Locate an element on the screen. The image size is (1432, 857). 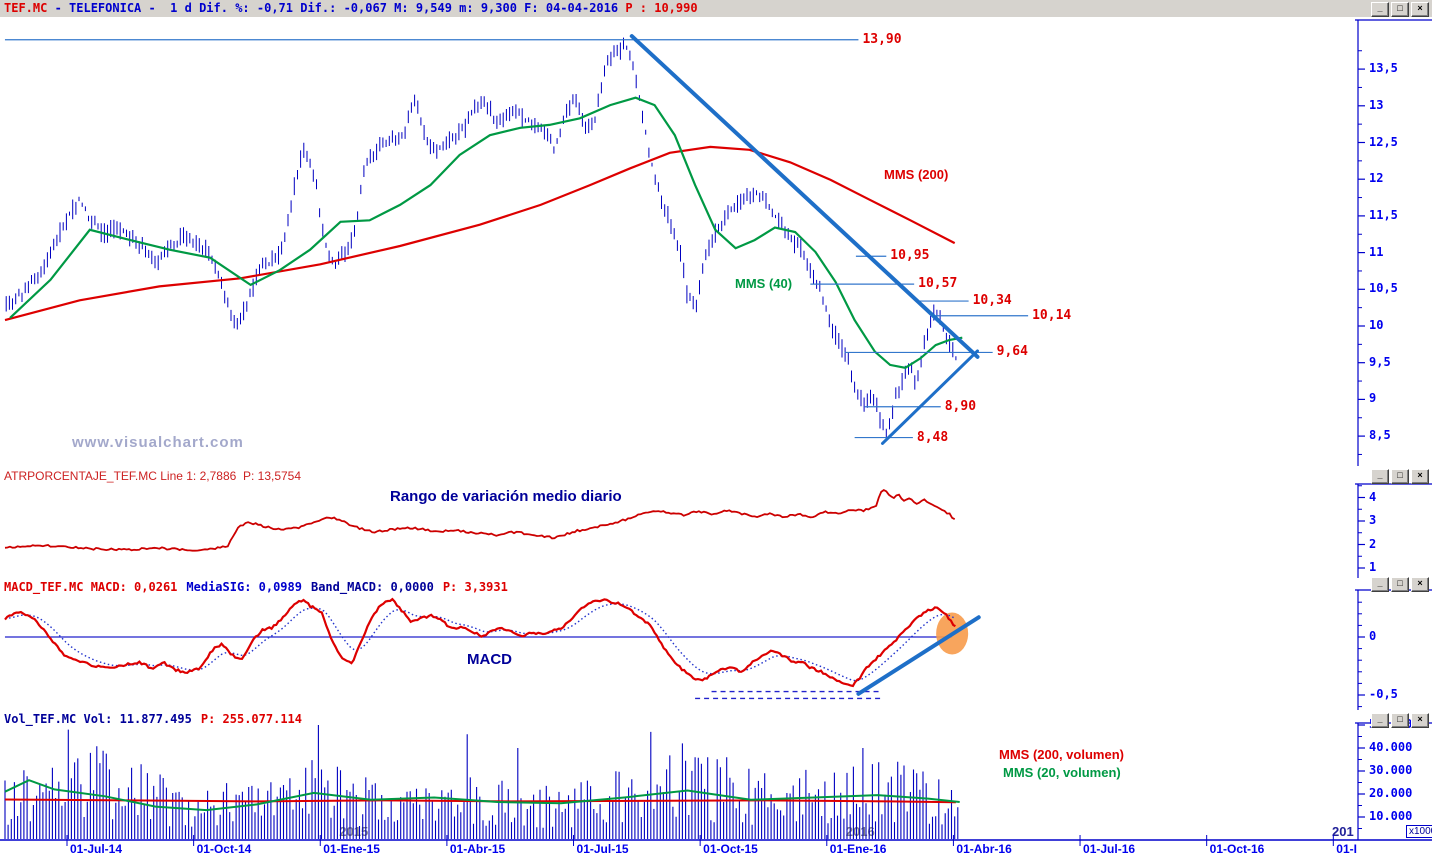
ticker-symbol: TEF.MC is located at coordinates (26, 8).